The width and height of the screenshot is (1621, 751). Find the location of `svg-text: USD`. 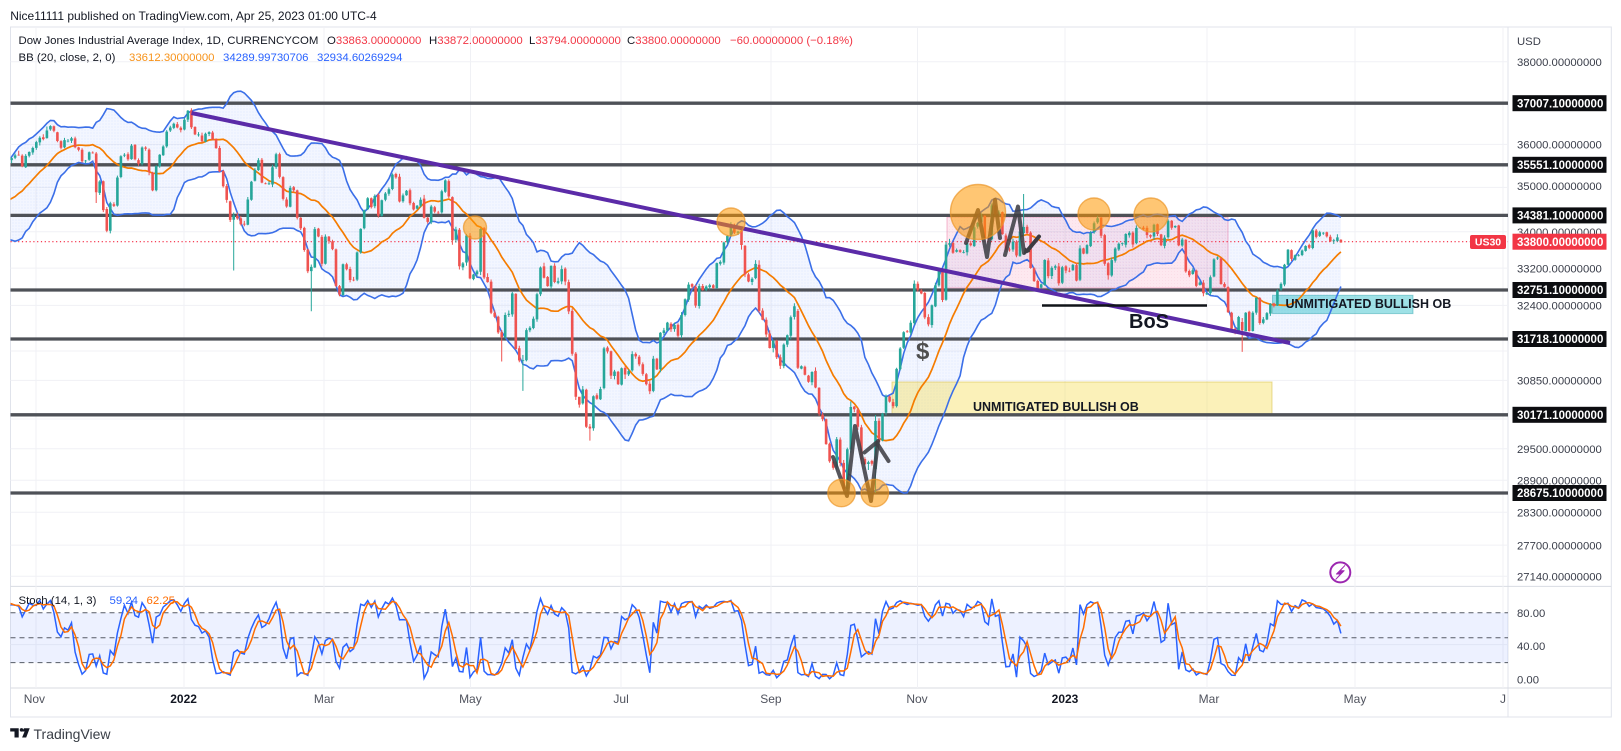

svg-text: USD is located at coordinates (1529, 42).